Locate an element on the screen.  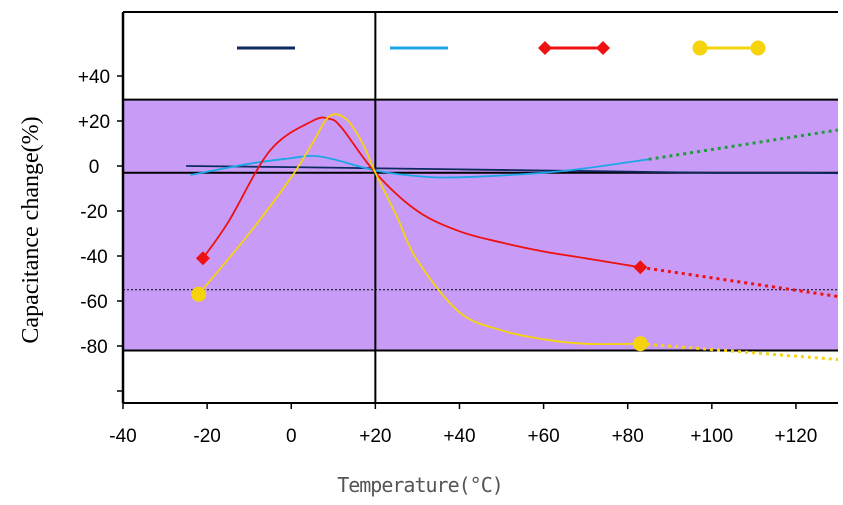
y-tick-label: -40 is located at coordinates (93, 257).